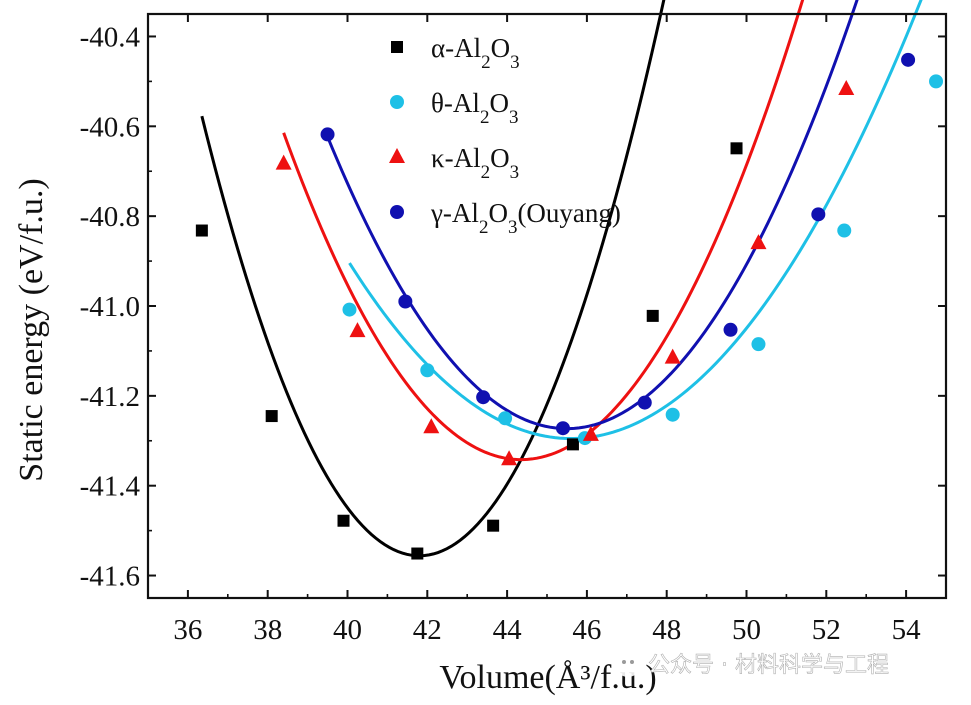 This screenshot has height=705, width=971. Describe the element at coordinates (474, 108) in the screenshot. I see `legend-label-1: θ-Al2O3` at that location.